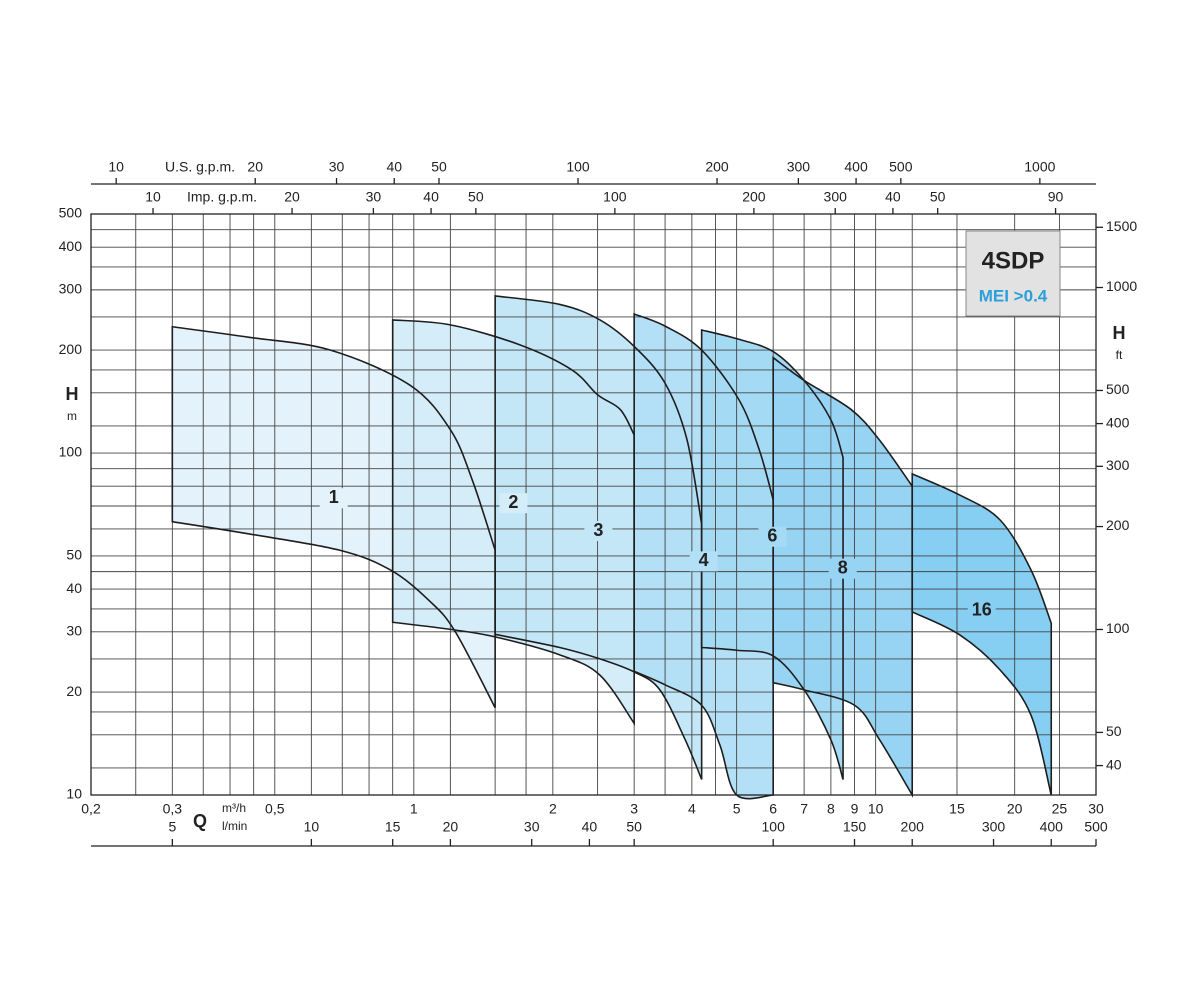 This screenshot has height=1005, width=1200. Describe the element at coordinates (836, 197) in the screenshot. I see `x4-tick-label: 300` at that location.